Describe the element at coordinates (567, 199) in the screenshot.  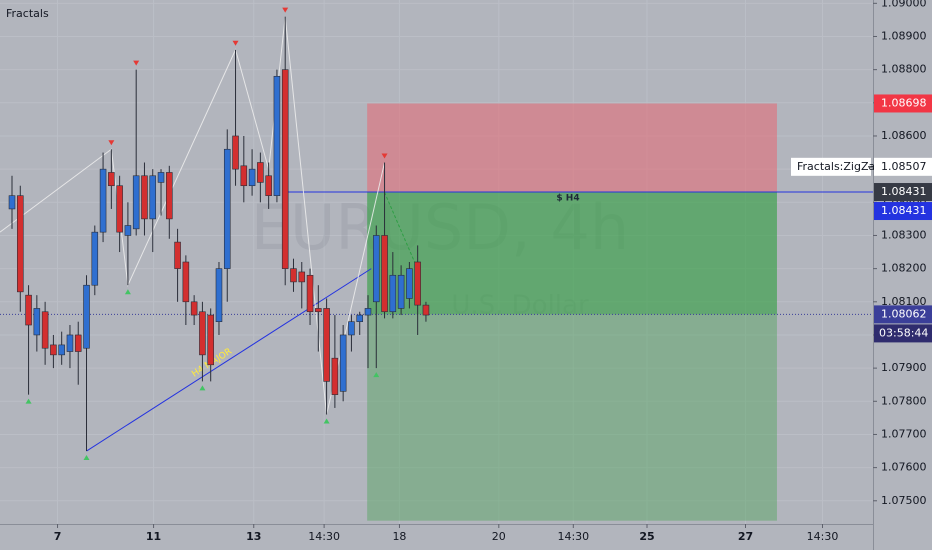
I see `h4-label: $ H4` at that location.